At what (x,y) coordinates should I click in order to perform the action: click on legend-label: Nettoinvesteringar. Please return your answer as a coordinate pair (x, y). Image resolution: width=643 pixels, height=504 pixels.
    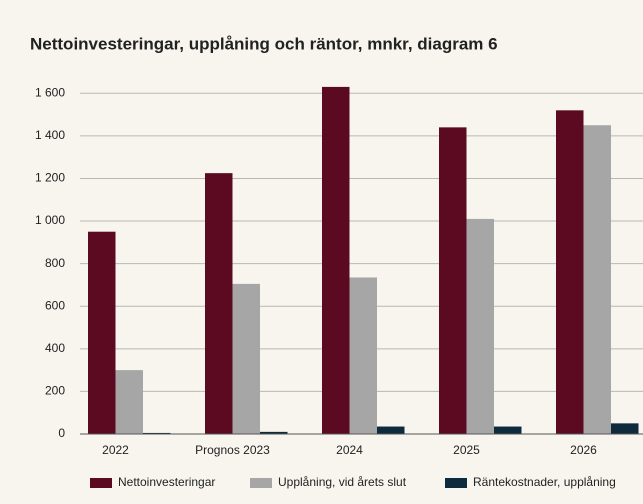
    Looking at the image, I should click on (166, 482).